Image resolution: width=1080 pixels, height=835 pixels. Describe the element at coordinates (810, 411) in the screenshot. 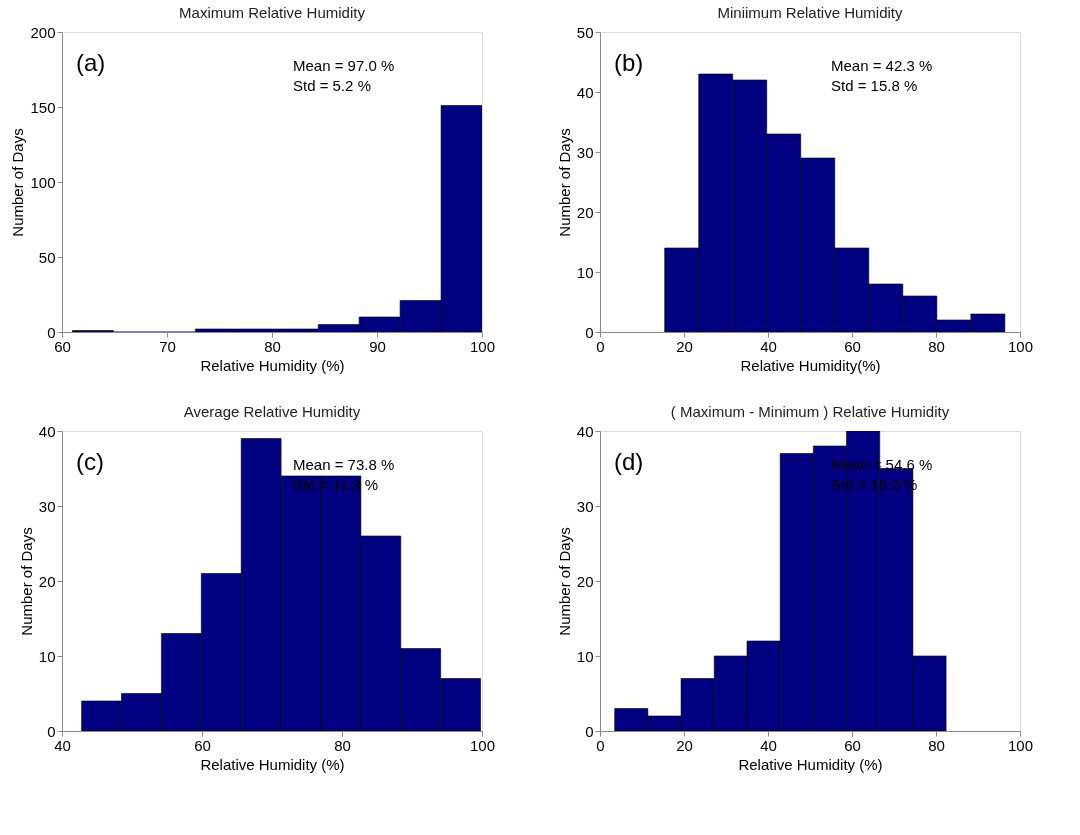

I see `chart-title: ( Maximum - Minimum ) Relative Humidity` at that location.